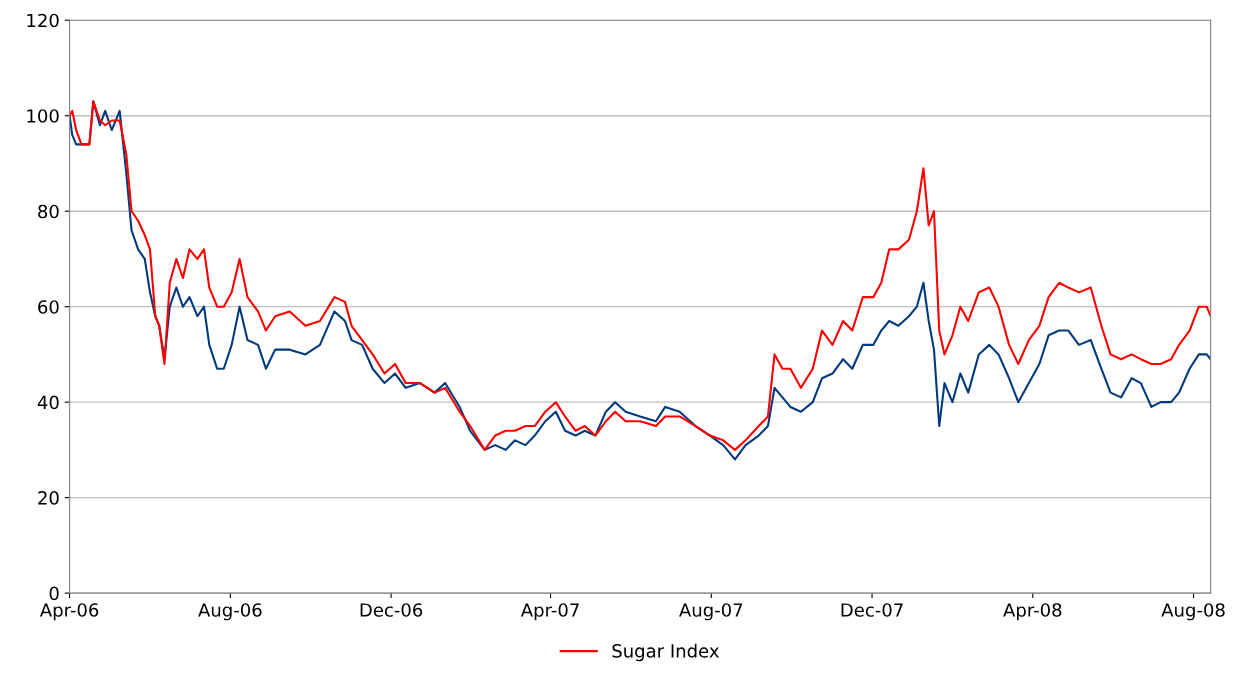 This screenshot has width=1243, height=674. What do you see at coordinates (48, 498) in the screenshot?
I see `y-tick-label: 20` at bounding box center [48, 498].